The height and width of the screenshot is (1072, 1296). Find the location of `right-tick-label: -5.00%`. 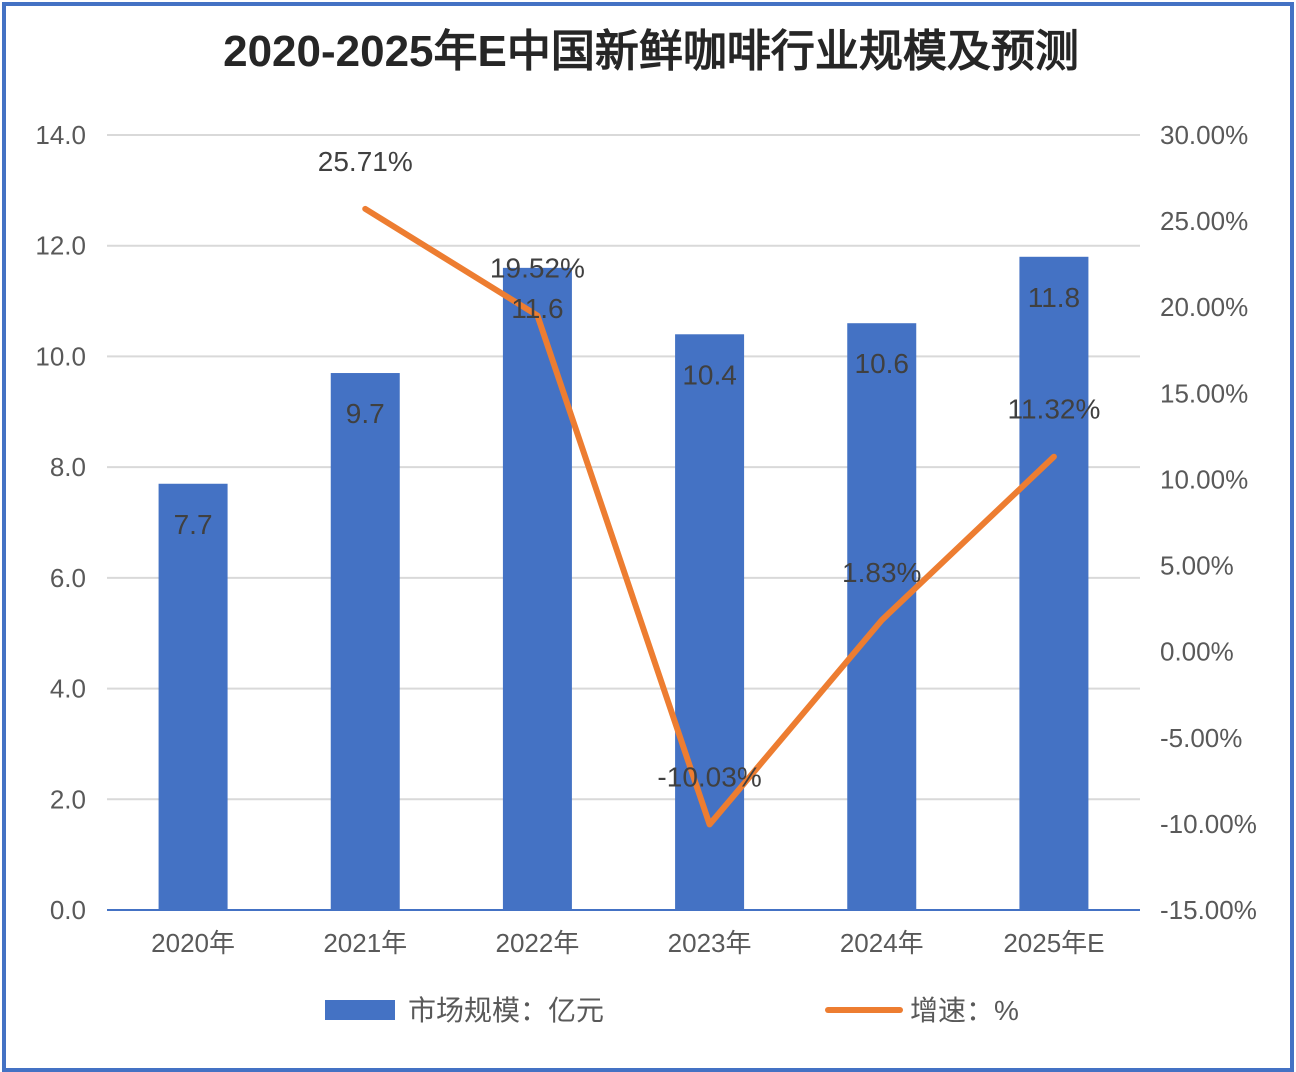

right-tick-label: -5.00% is located at coordinates (1201, 738).